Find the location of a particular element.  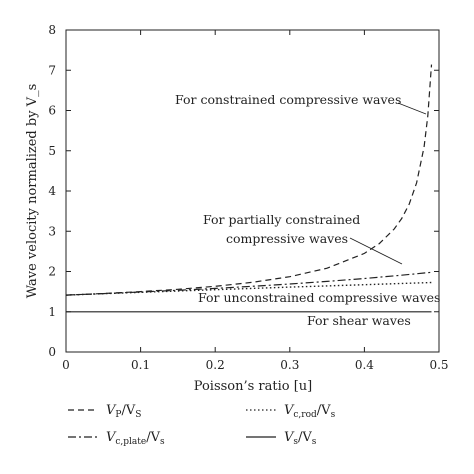

x-tick-label: 0.2 is located at coordinates (215, 365).